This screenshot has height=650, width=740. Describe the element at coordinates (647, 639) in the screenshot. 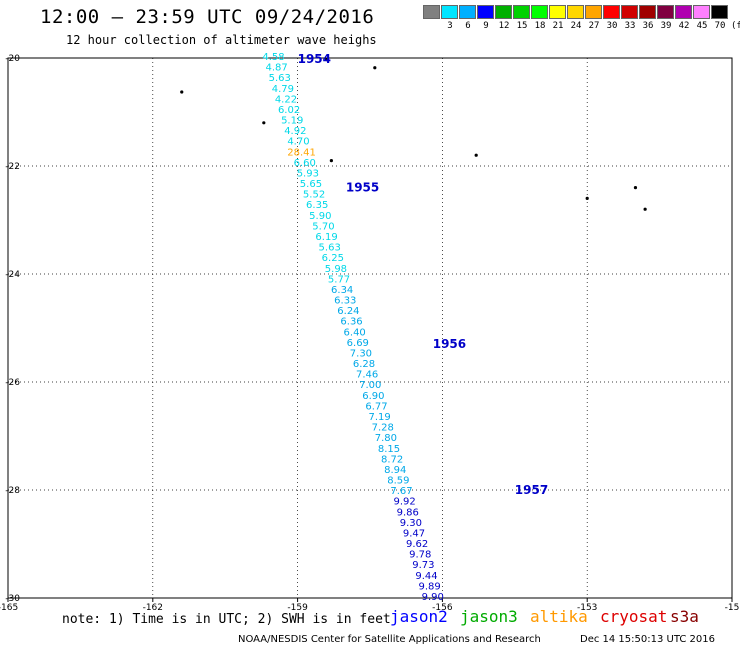

I see `generated-timestamp: Dec 14 15:50:13 UTC 2016` at that location.